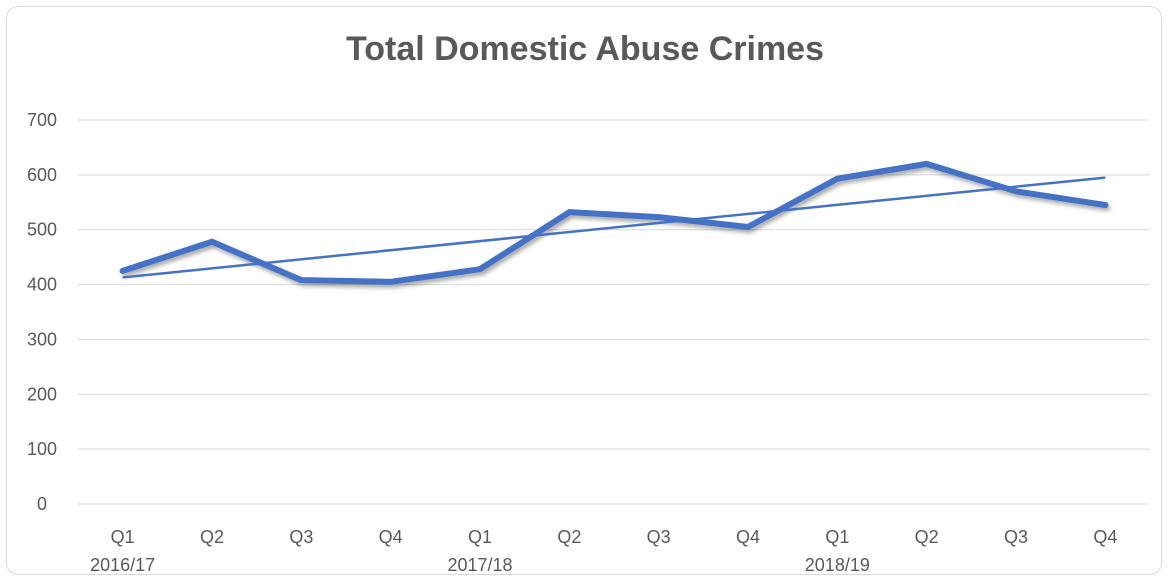  What do you see at coordinates (42, 394) in the screenshot?
I see `y-tick-label: 200` at bounding box center [42, 394].